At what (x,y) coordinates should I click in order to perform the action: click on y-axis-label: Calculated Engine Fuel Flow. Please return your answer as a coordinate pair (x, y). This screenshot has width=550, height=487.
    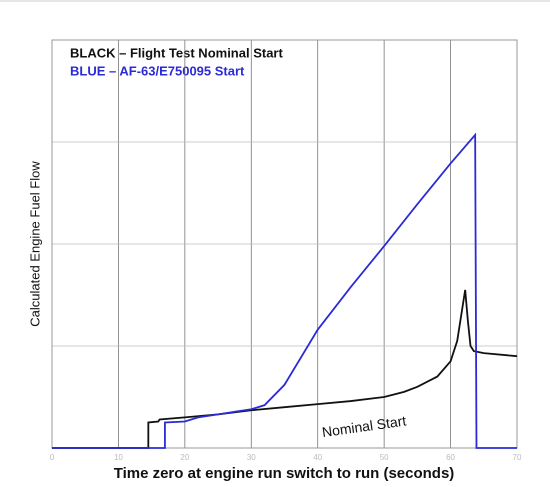
    Looking at the image, I should click on (34, 244).